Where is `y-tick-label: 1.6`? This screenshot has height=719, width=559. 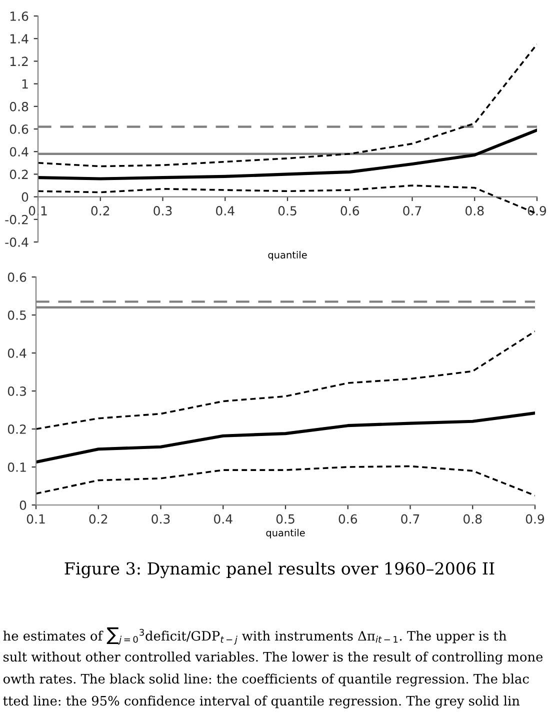
y-tick-label: 1.6 is located at coordinates (19, 16).